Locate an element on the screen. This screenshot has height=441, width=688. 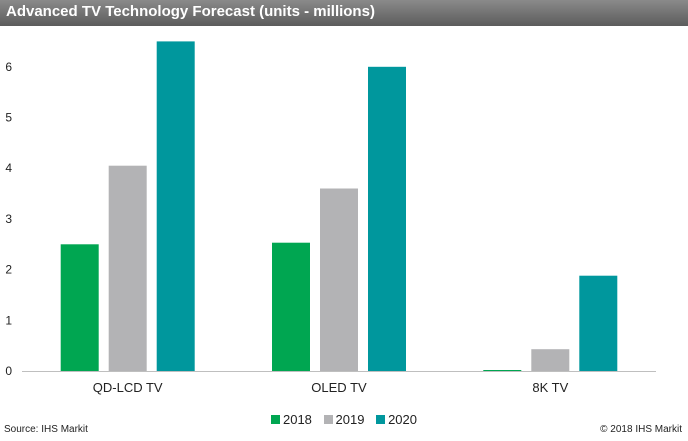
bar-oled-tv-2018 is located at coordinates (291, 306).